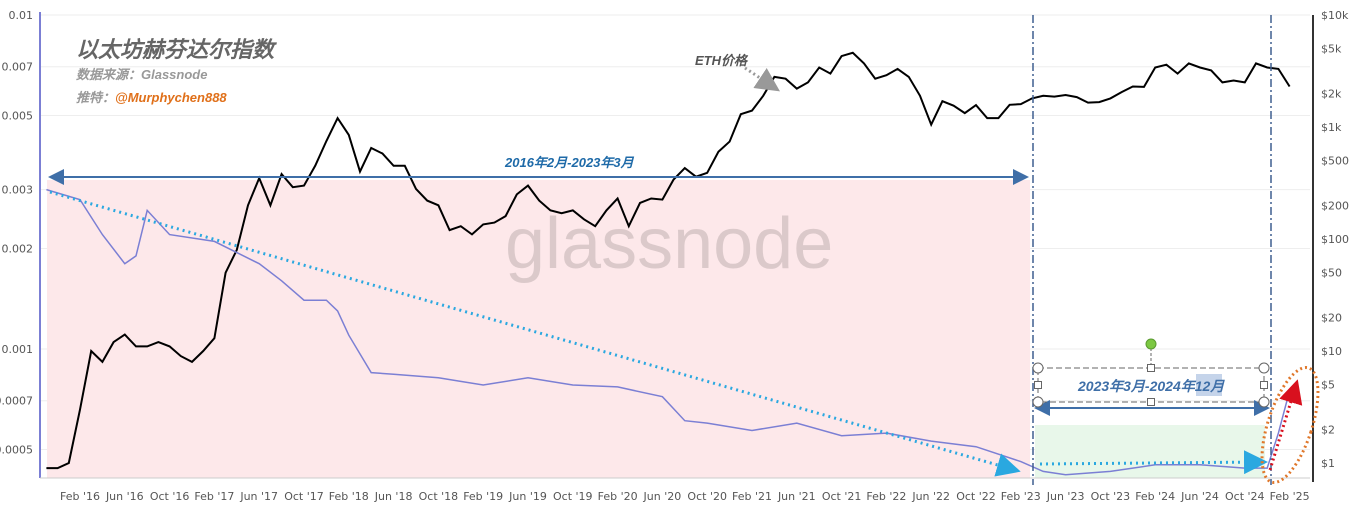 This screenshot has height=518, width=1355. I want to click on left-tick-label: 0.007, so click(18, 67).